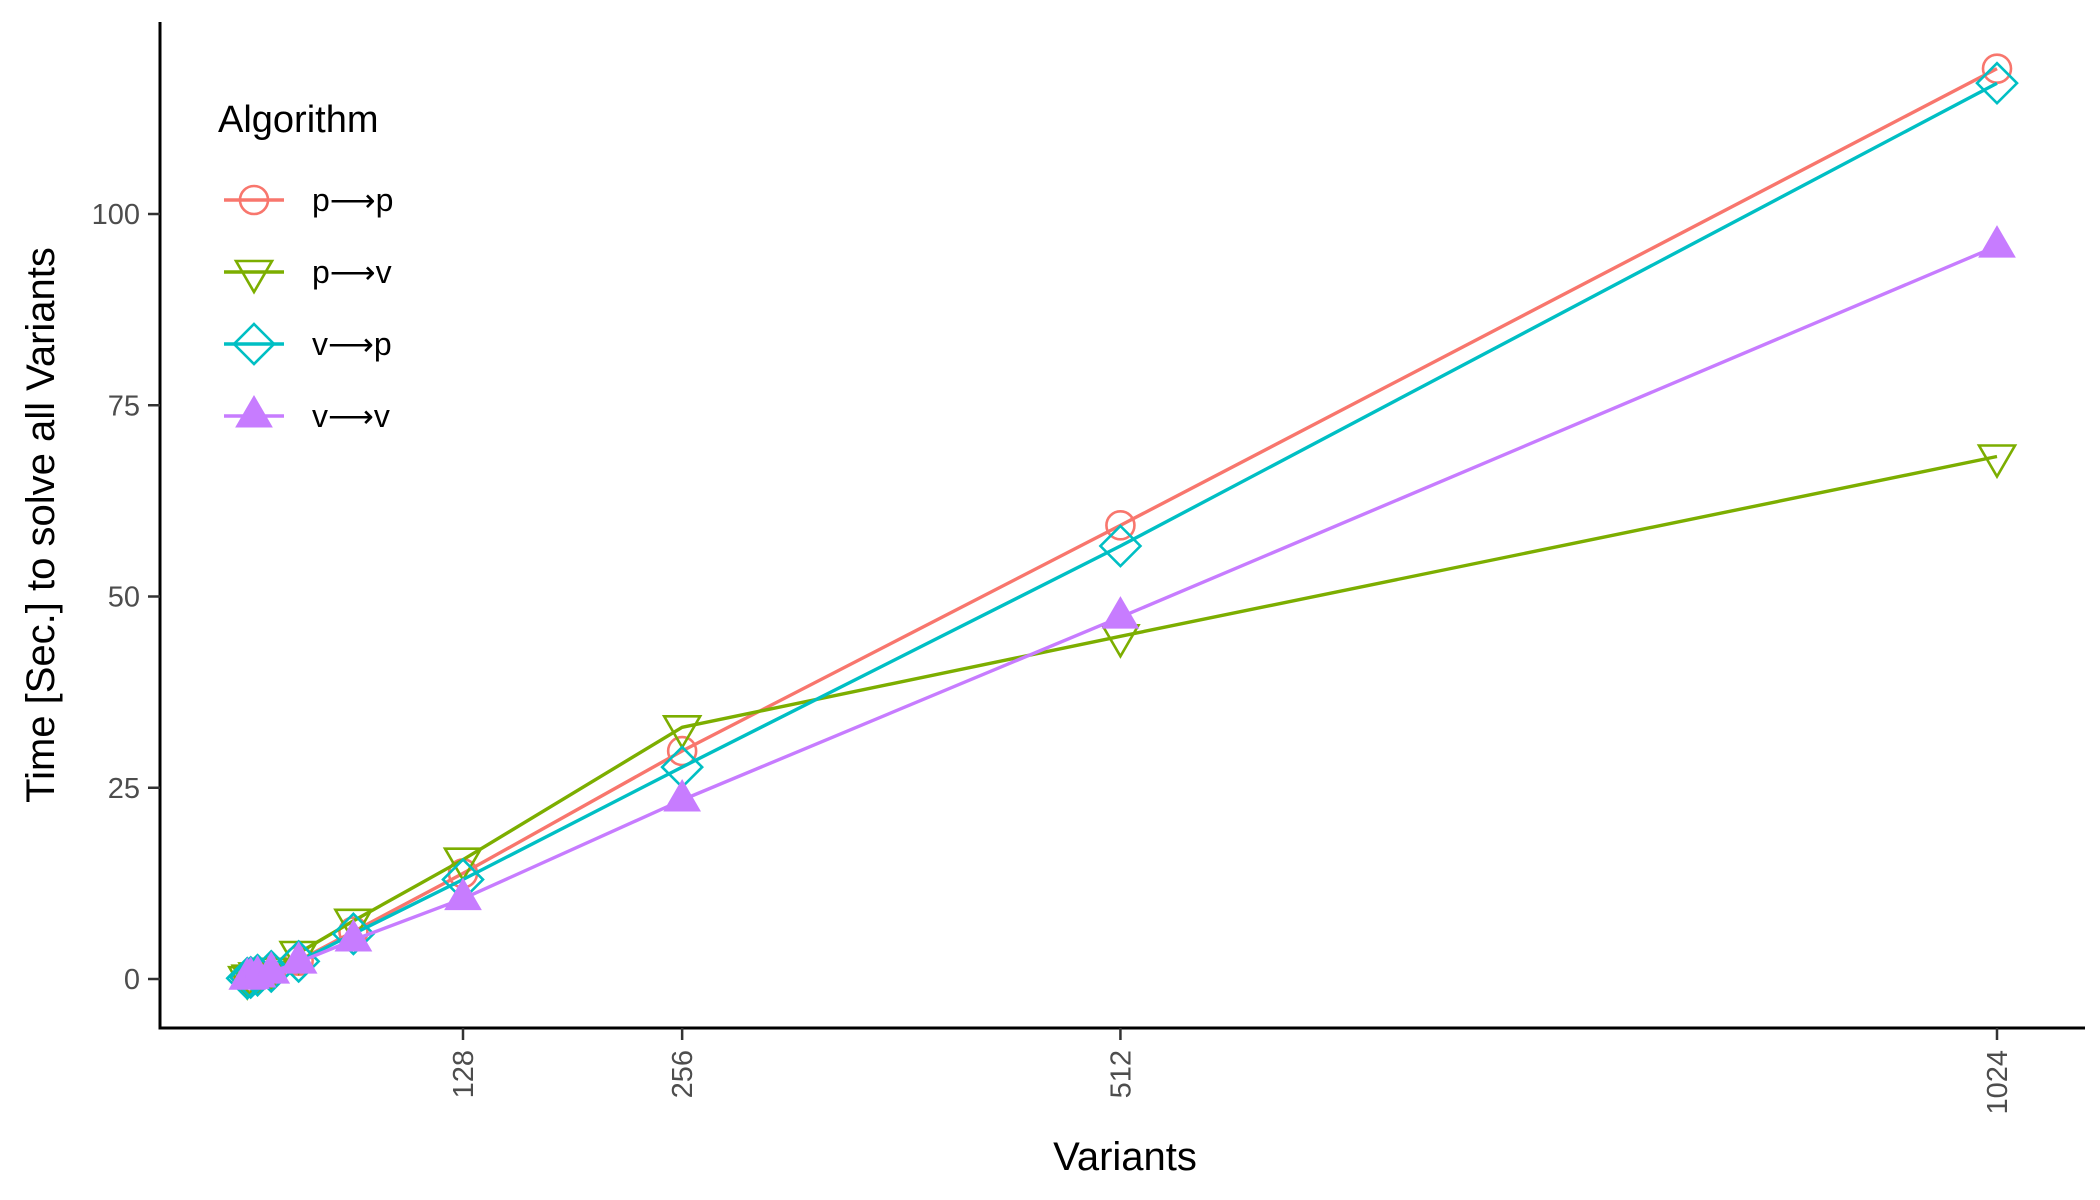 The width and height of the screenshot is (2100, 1200). I want to click on legend-title: Algorithm, so click(298, 120).